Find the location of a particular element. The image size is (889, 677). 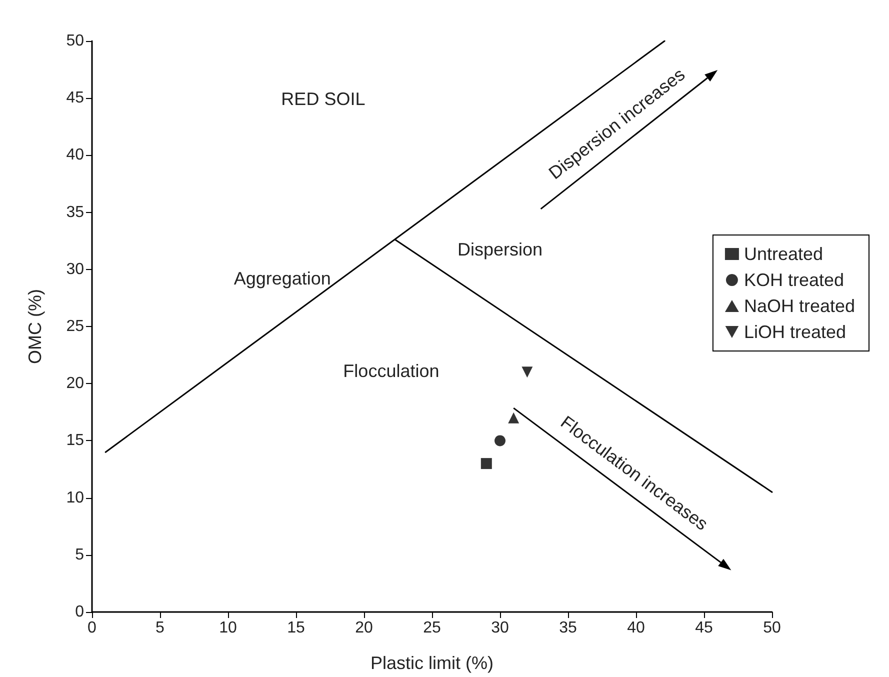

x-tick-label: 30 is located at coordinates (500, 628).